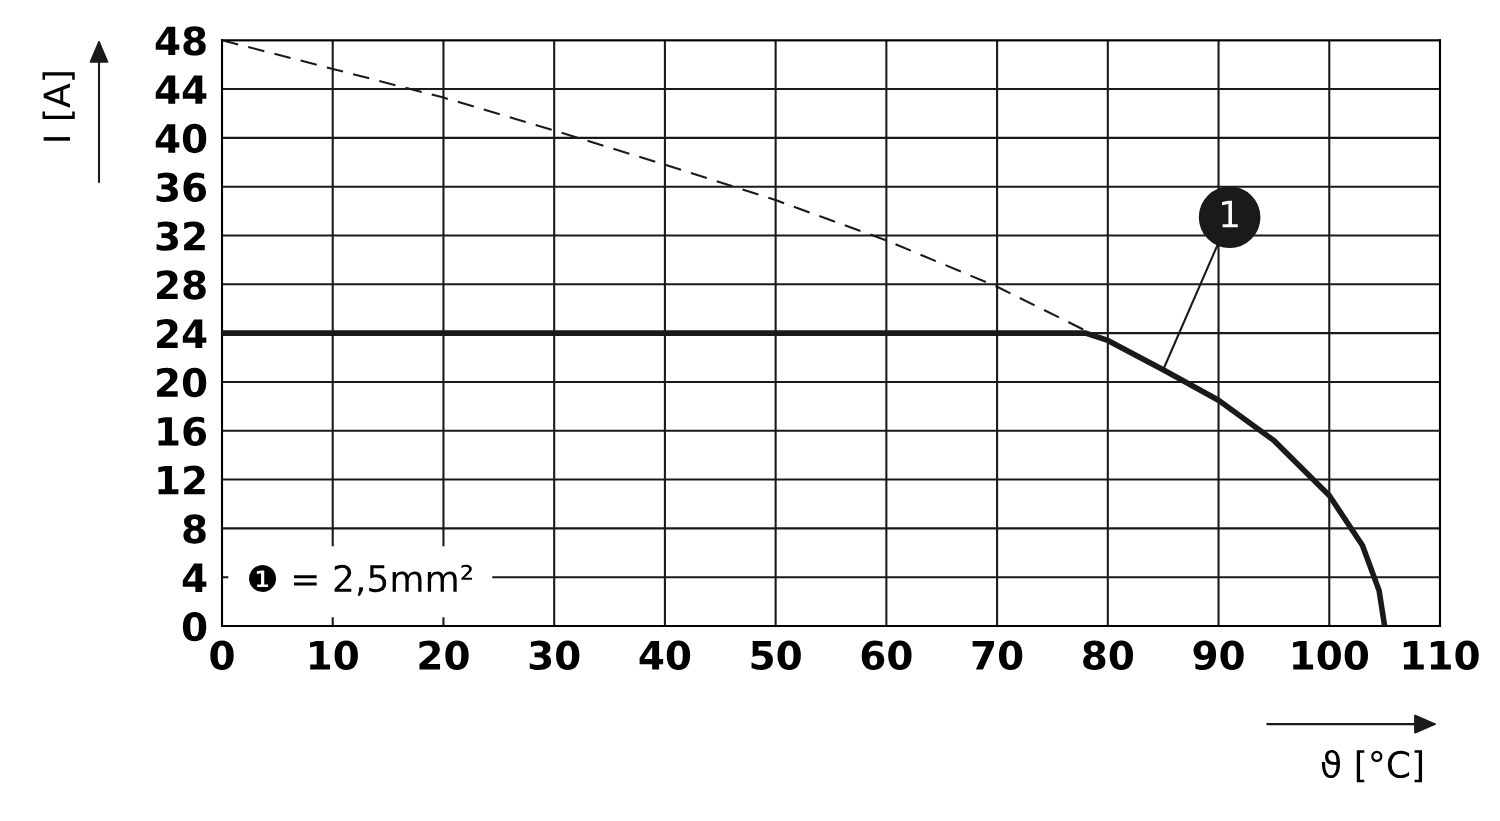 This screenshot has height=821, width=1500. What do you see at coordinates (554, 655) in the screenshot?
I see `x-tick-label: 30` at bounding box center [554, 655].